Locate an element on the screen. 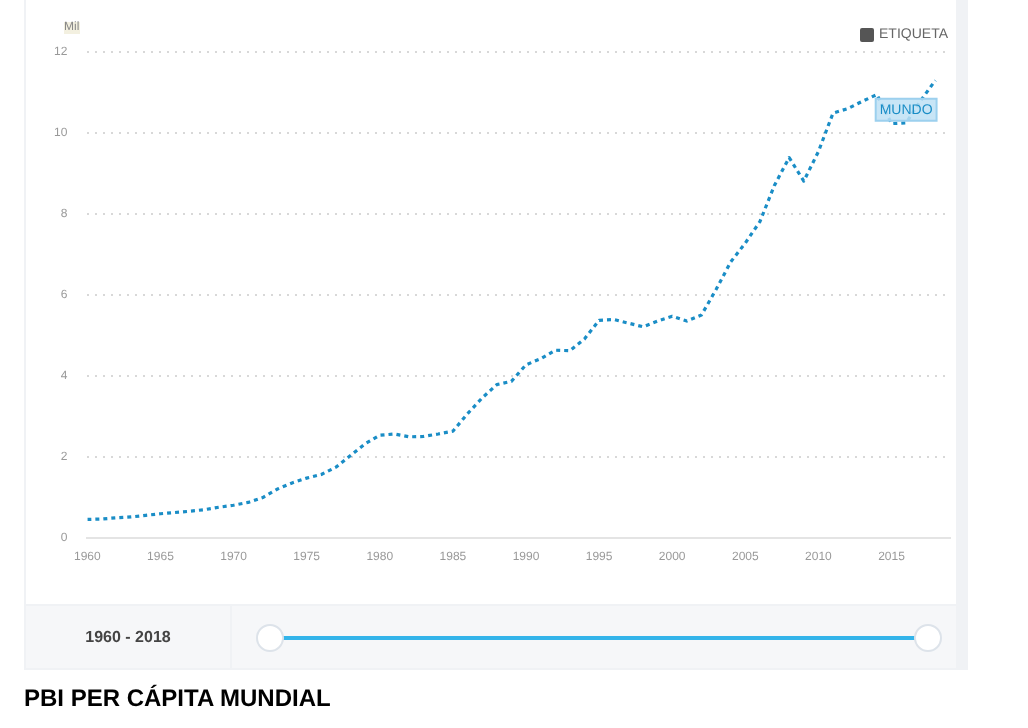 This screenshot has height=728, width=1028. text: 1960 - 2018 is located at coordinates (128, 637).